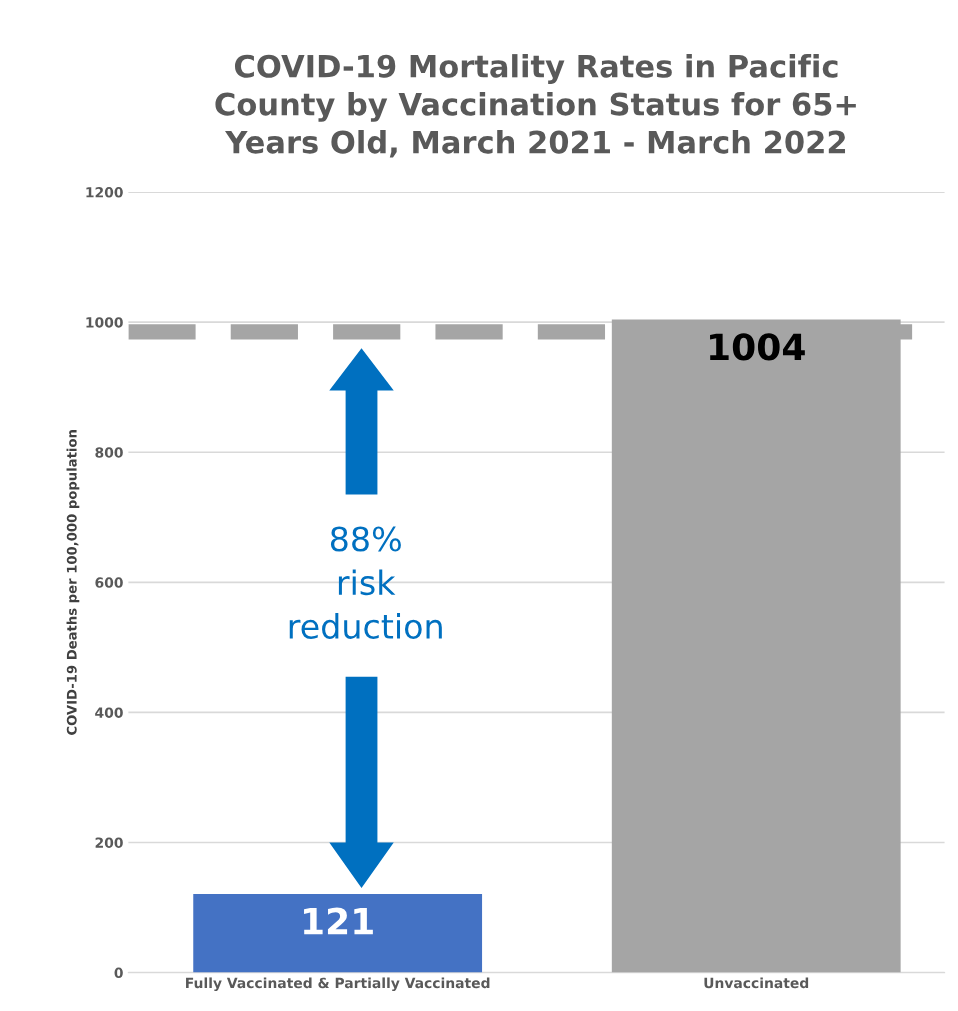 The image size is (958, 1011). What do you see at coordinates (756, 983) in the screenshot?
I see `x-tick-label: Unvaccinated` at bounding box center [756, 983].